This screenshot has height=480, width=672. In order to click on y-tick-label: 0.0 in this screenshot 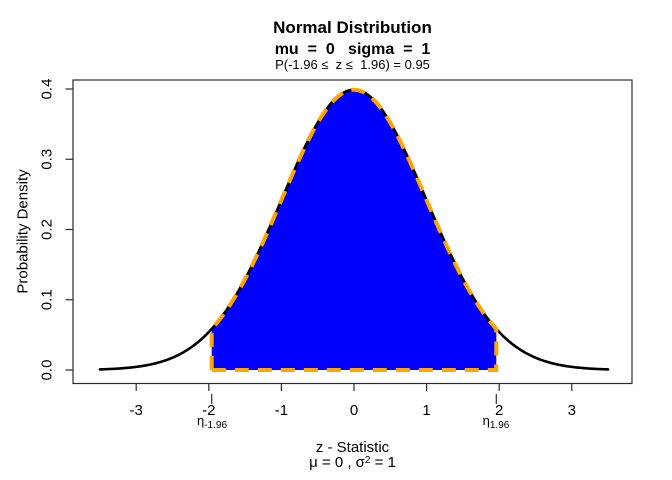, I will do `click(47, 370)`.